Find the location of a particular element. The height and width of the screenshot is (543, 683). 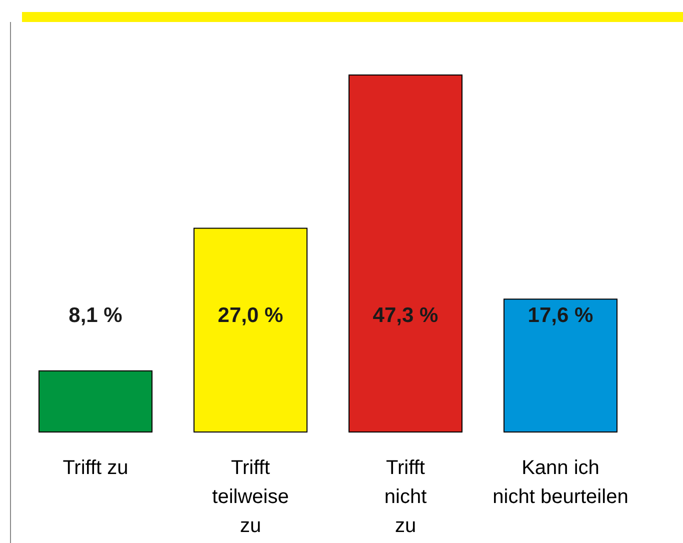

x-tick-label: Trifft teilweise zu is located at coordinates (250, 497).